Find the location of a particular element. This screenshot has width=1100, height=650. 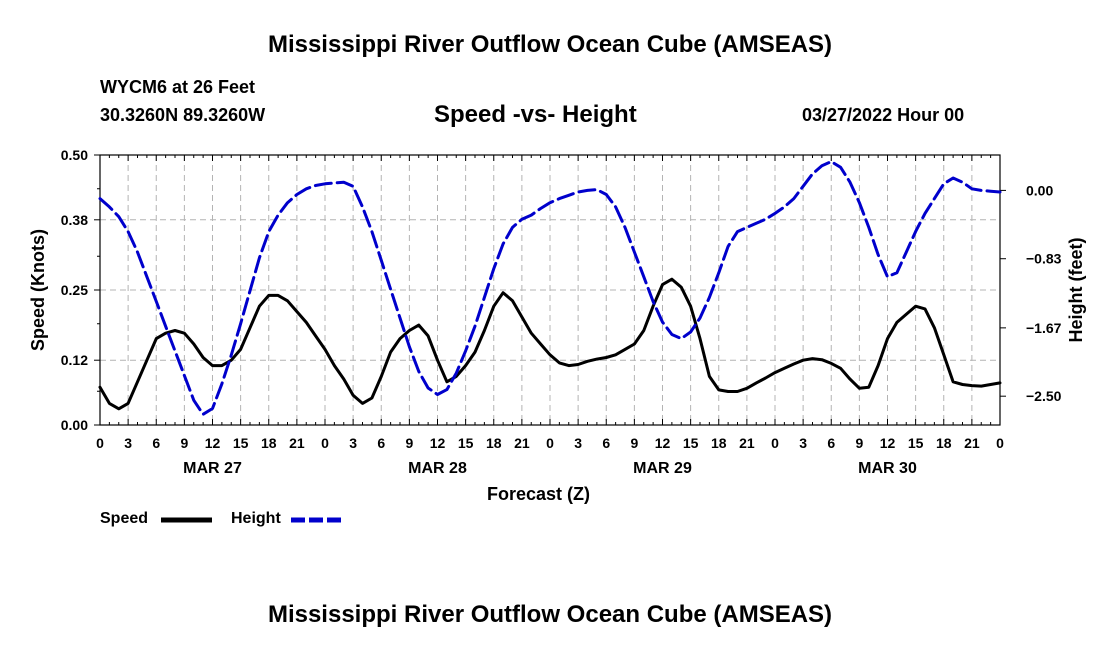

y-tick-label: 0.50 is located at coordinates (74, 155).